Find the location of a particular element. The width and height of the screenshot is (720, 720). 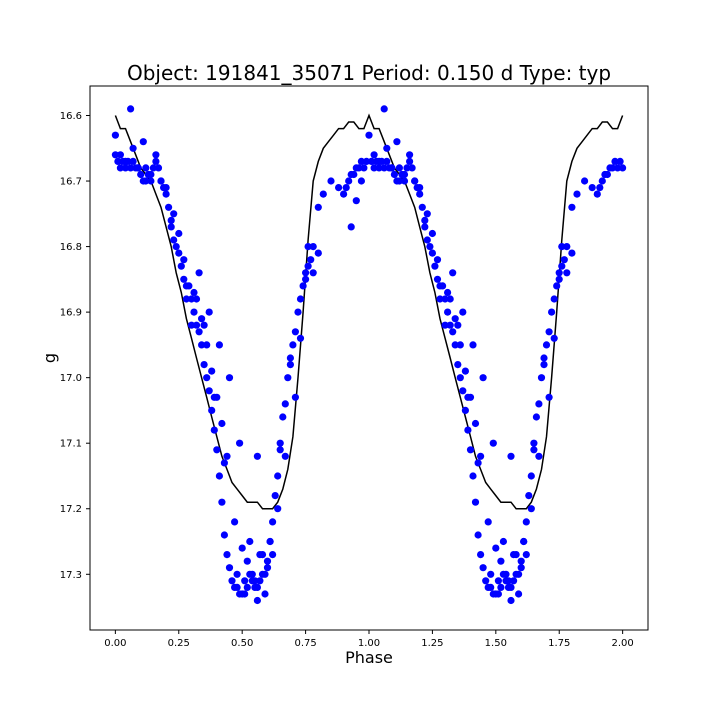

x-tick-label: 0.50 is located at coordinates (242, 643).